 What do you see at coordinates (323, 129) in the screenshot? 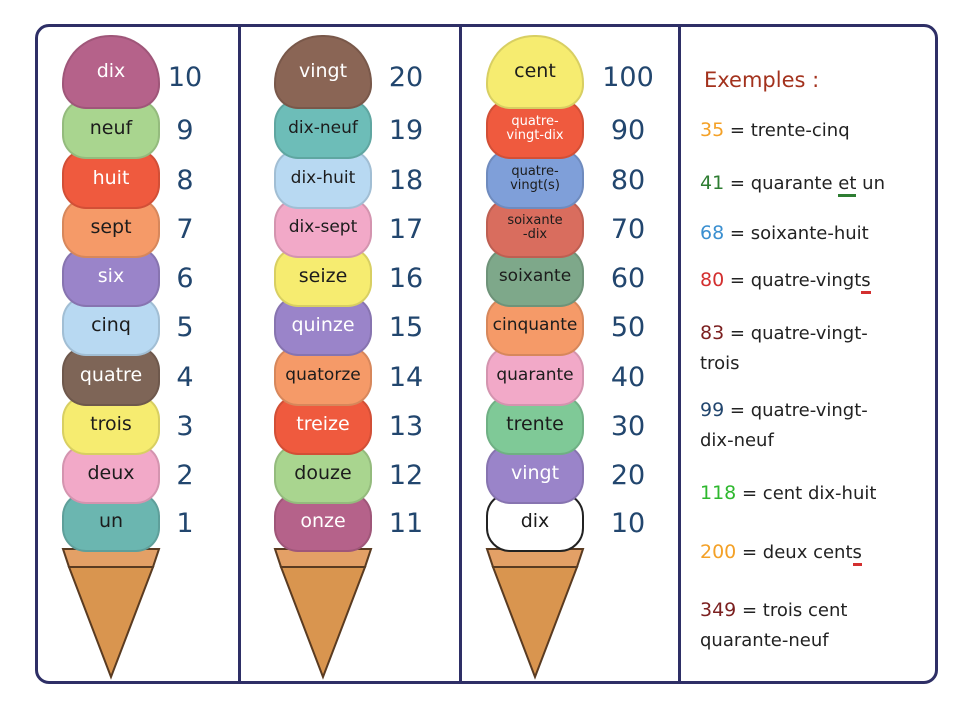
I see `scoop-label: dix-neuf` at bounding box center [323, 129].